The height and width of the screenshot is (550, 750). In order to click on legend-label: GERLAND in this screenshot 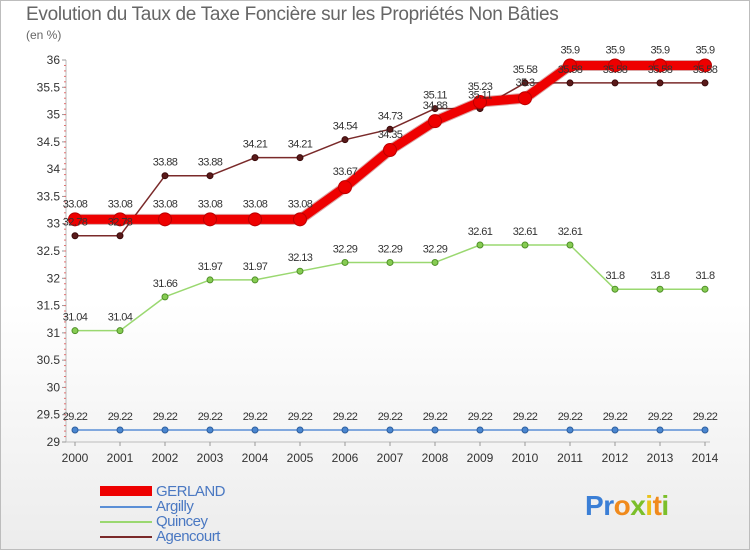, I will do `click(191, 491)`.